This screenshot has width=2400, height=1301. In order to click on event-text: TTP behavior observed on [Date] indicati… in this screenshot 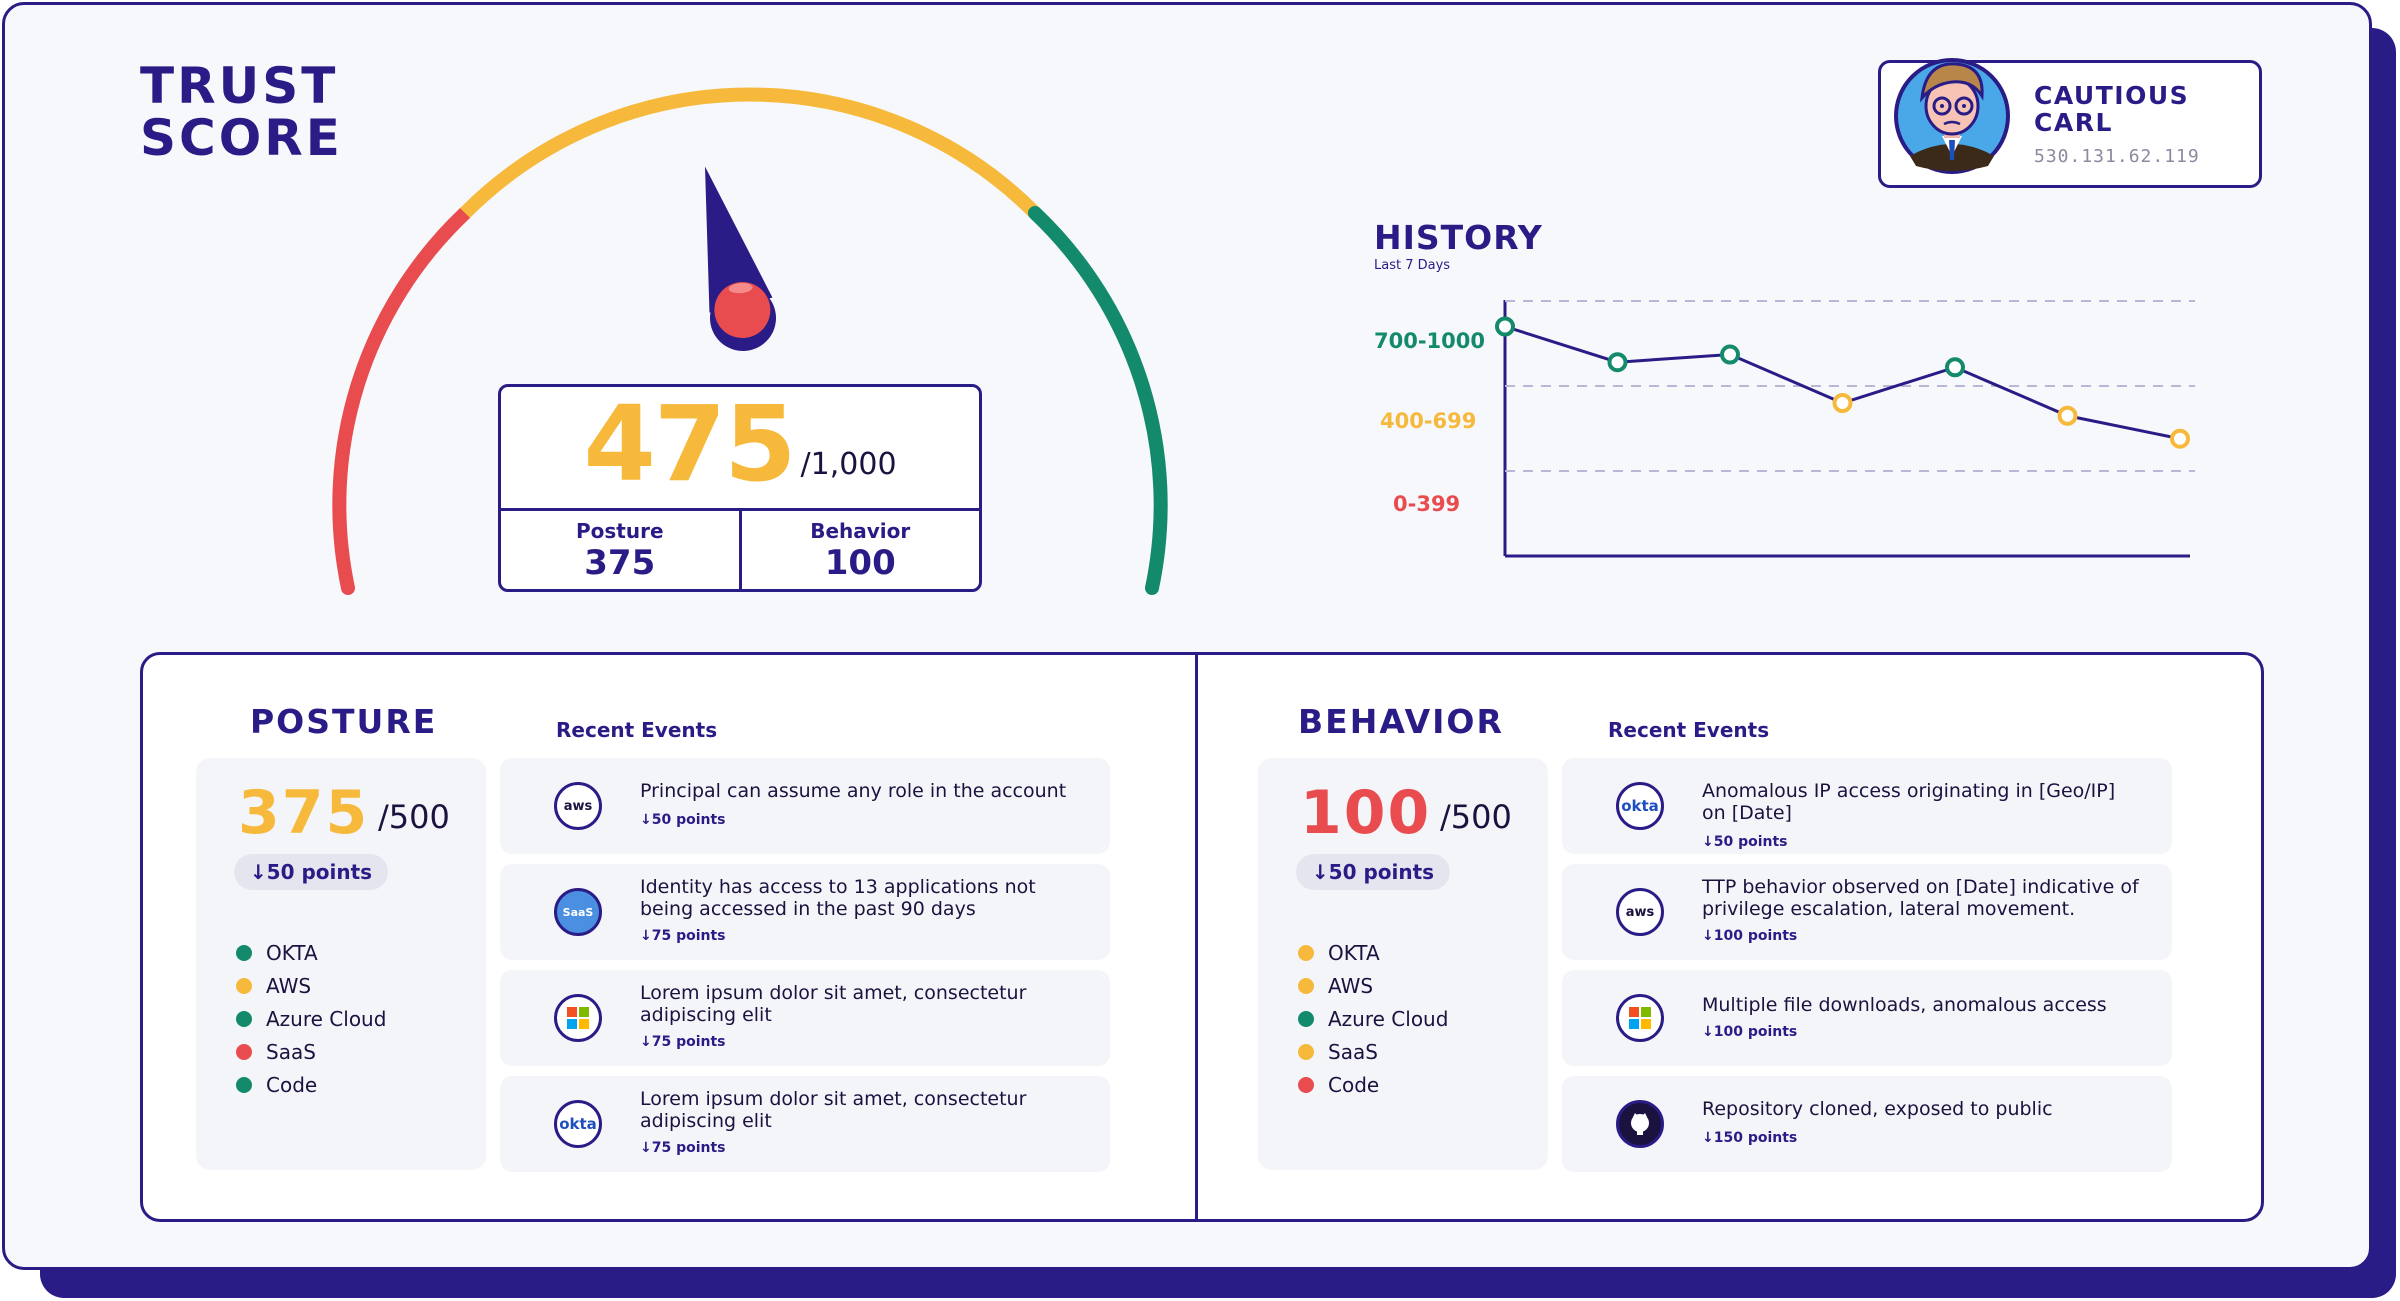, I will do `click(1920, 898)`.